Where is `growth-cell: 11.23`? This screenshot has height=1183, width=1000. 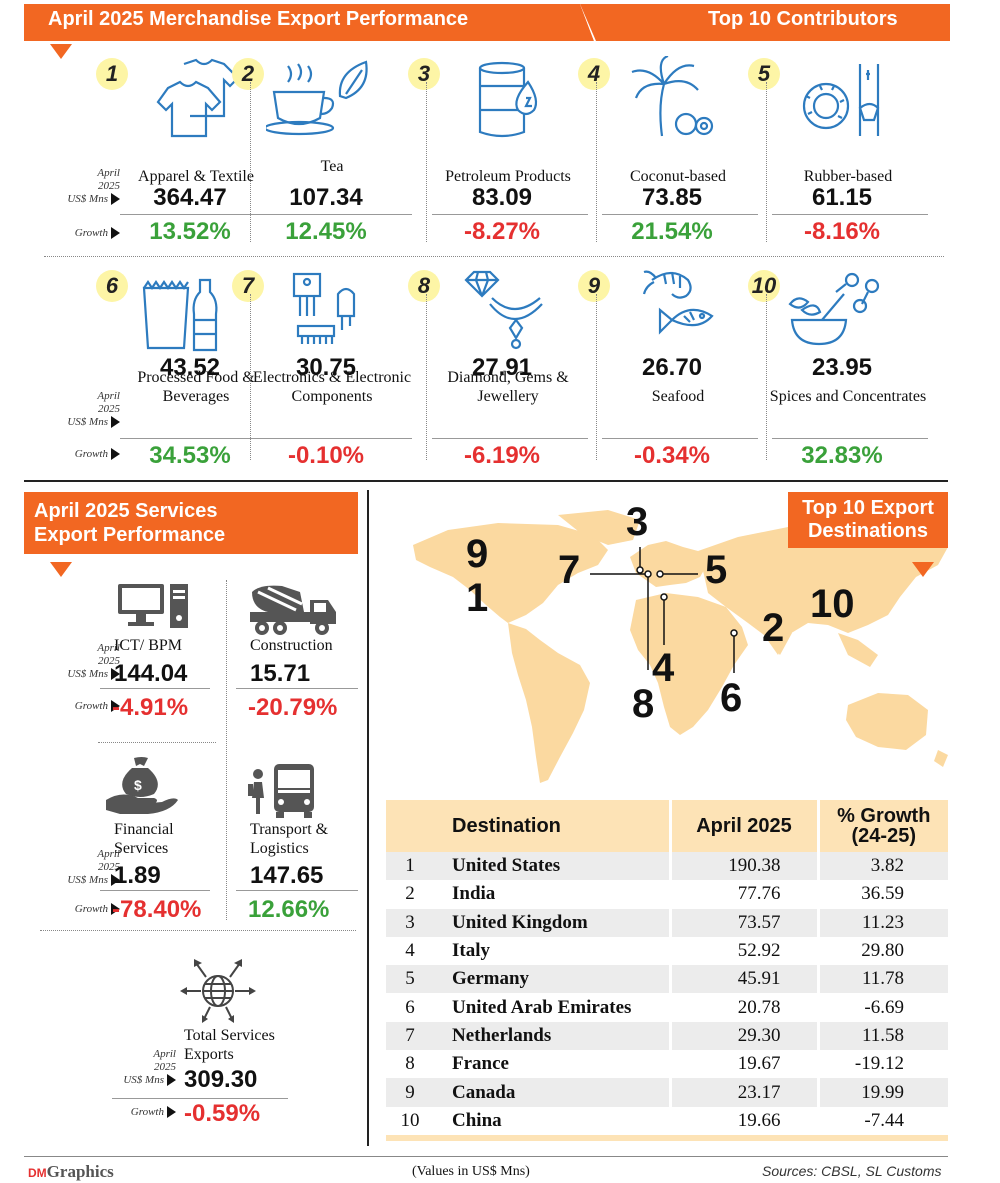
growth-cell: 11.23 is located at coordinates (882, 922).